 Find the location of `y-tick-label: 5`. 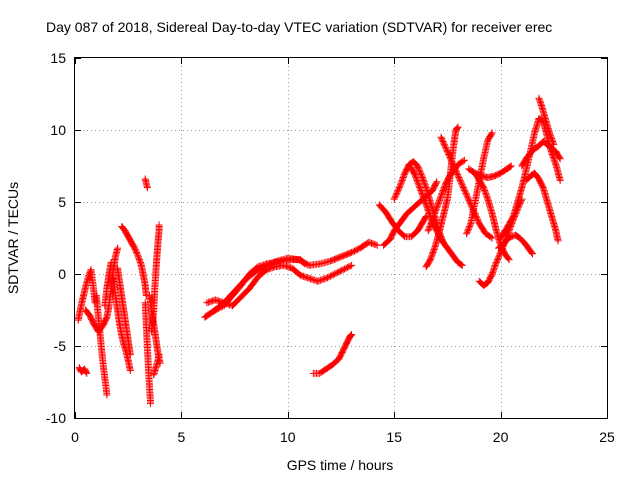

y-tick-label: 5 is located at coordinates (62, 202).